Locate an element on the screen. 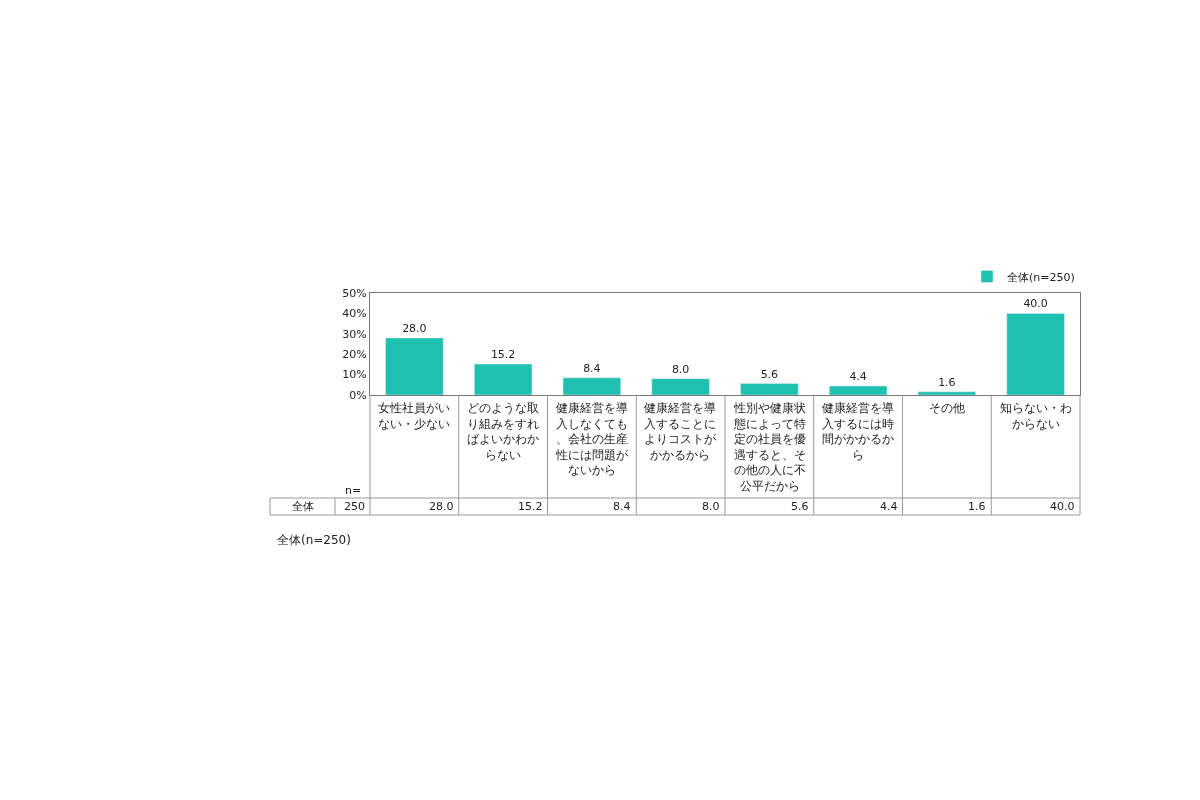 Image resolution: width=1200 pixels, height=800 pixels. y-tick-label: 50% is located at coordinates (354, 293).